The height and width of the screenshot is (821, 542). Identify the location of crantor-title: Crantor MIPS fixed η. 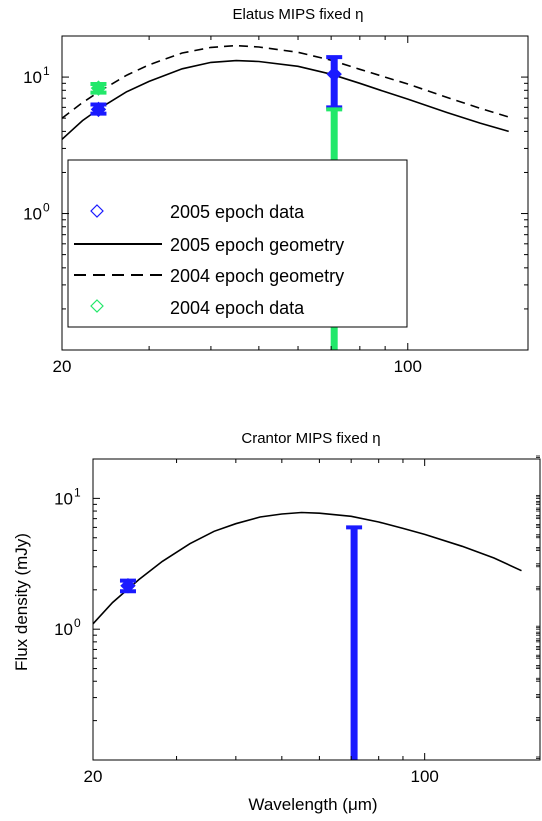
(310, 438).